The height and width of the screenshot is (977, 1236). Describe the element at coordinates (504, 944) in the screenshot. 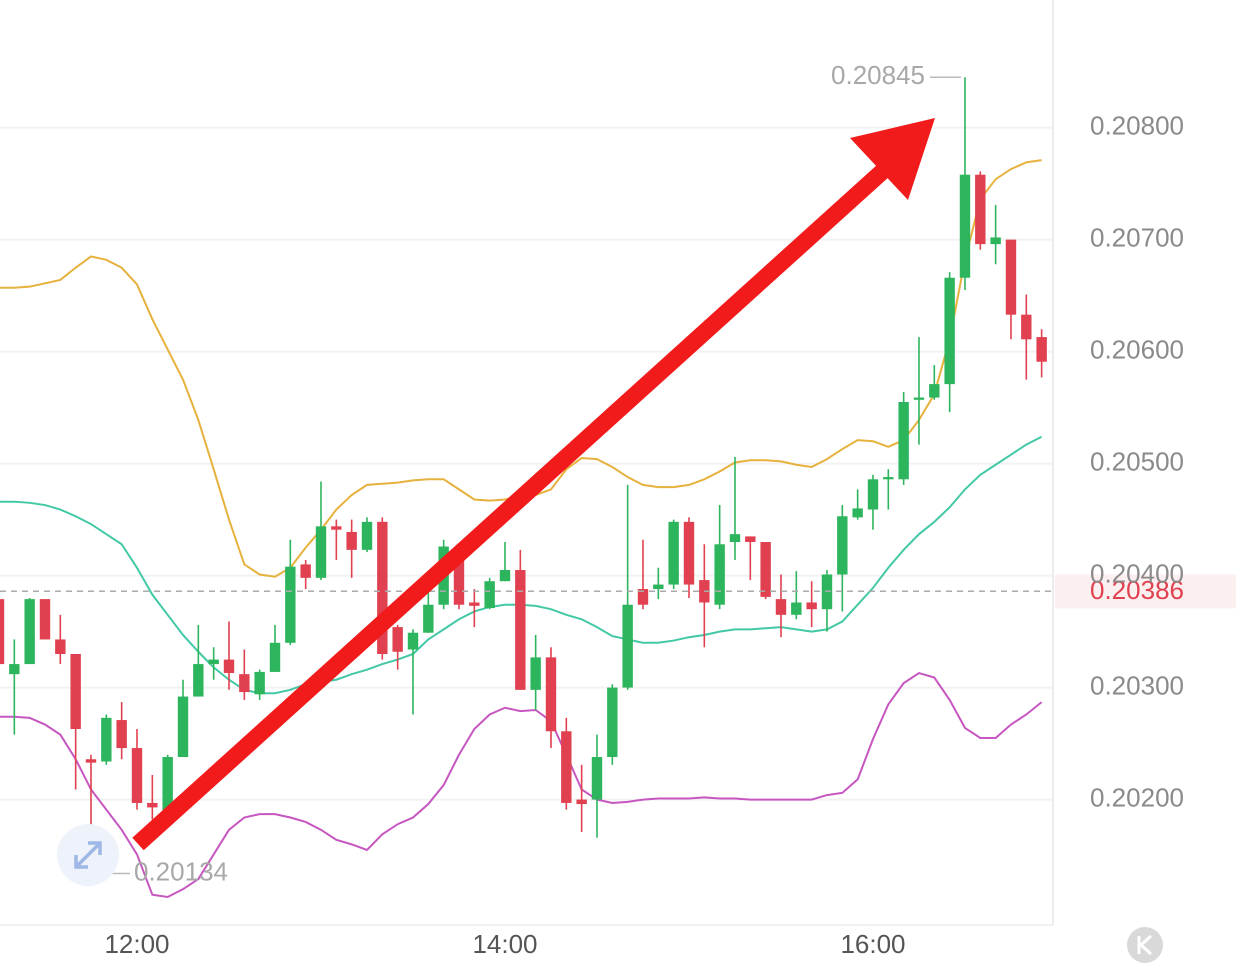

I see `x-tick-label: 14:00` at that location.